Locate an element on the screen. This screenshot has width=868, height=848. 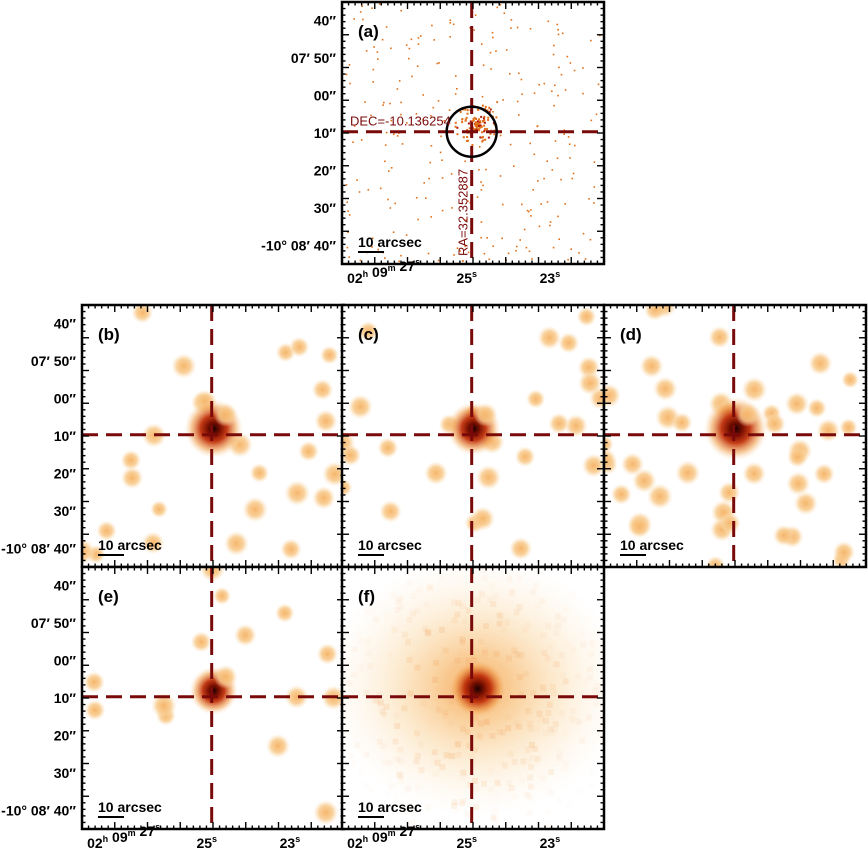
panel-label: (f) is located at coordinates (366, 596).